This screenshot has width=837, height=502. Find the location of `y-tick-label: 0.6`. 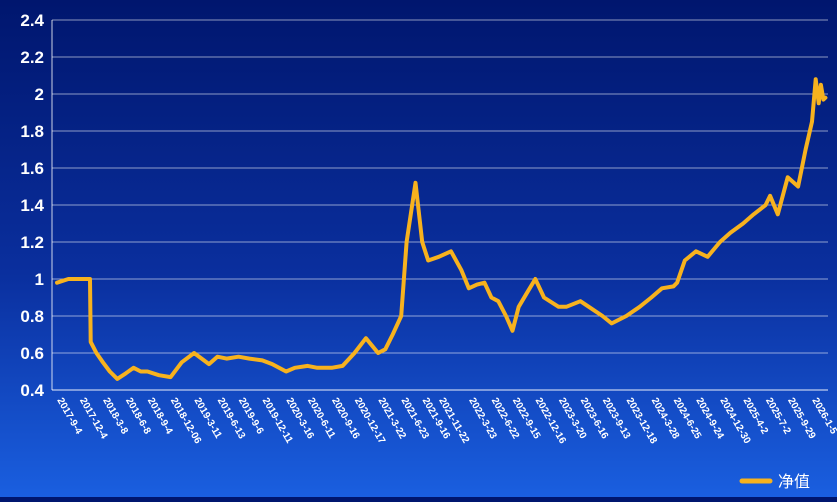

y-tick-label: 0.6 is located at coordinates (32, 353).